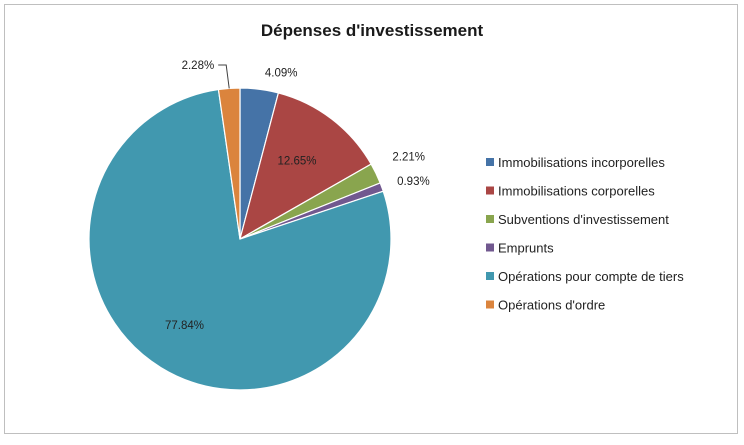  Describe the element at coordinates (581, 162) in the screenshot. I see `legend-label-0: Immobilisations incorporelles` at that location.